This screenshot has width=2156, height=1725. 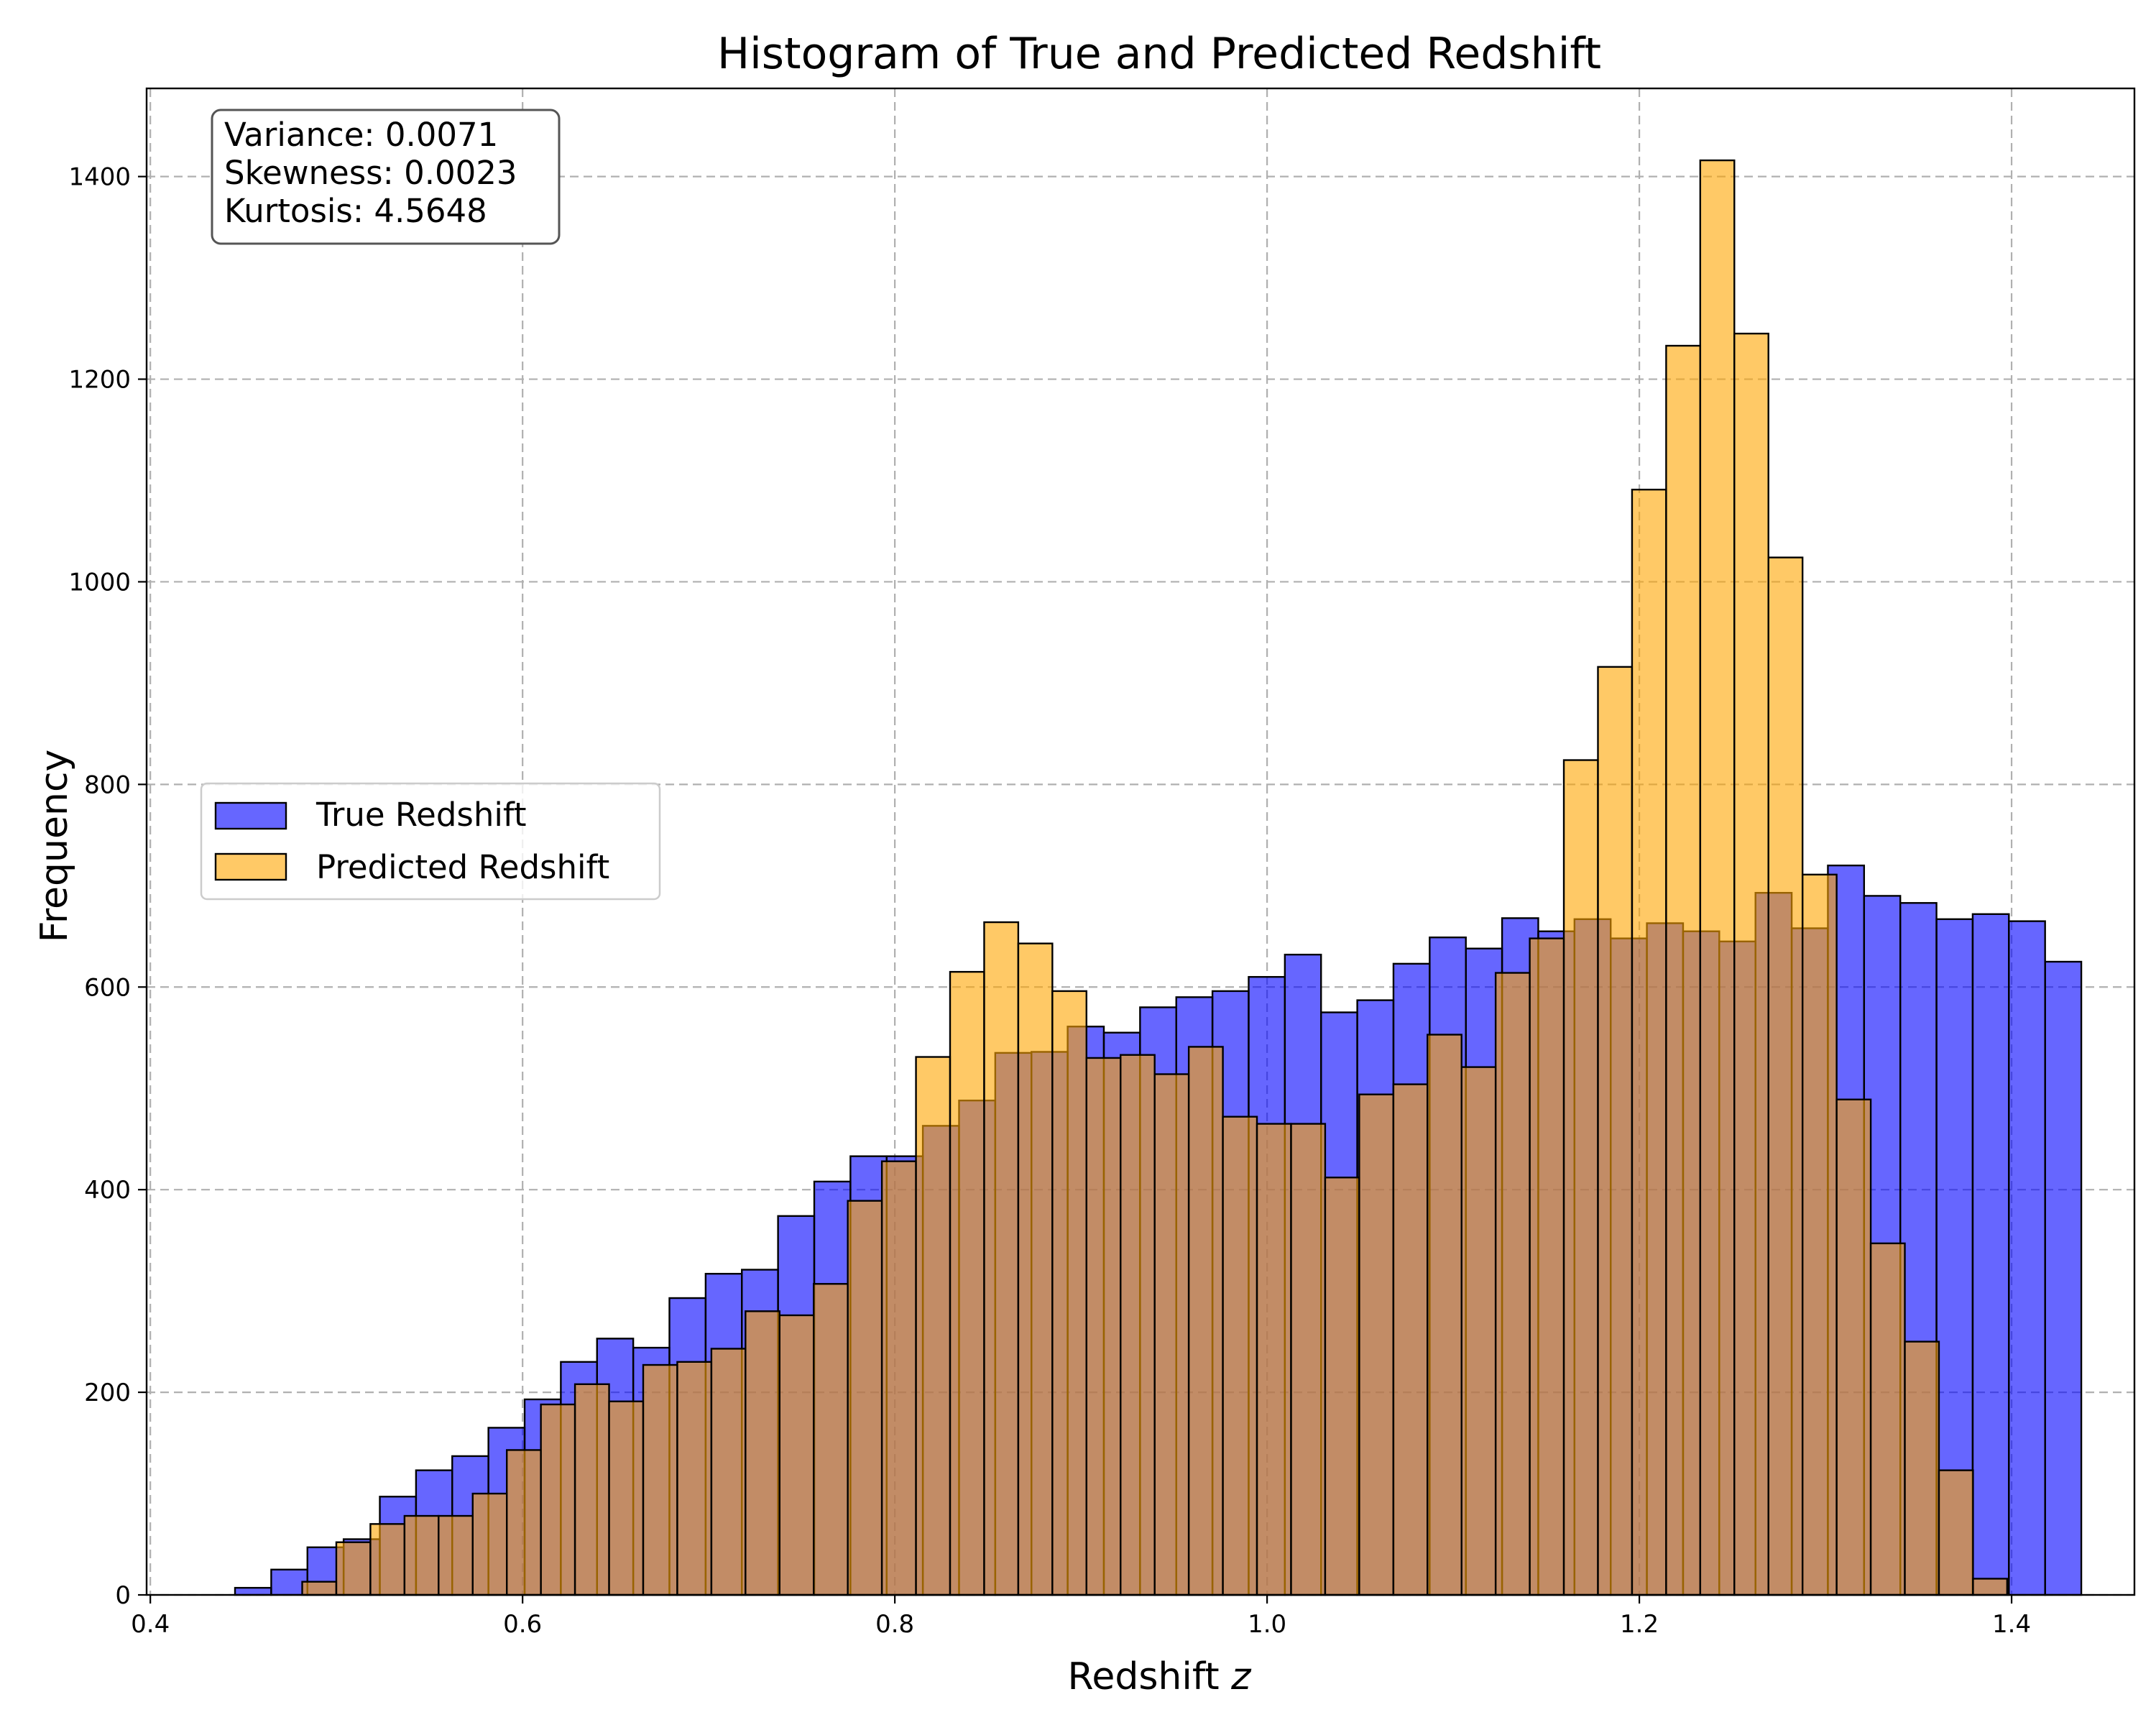 I want to click on x-tick-label: 0.6, so click(x=522, y=1624).